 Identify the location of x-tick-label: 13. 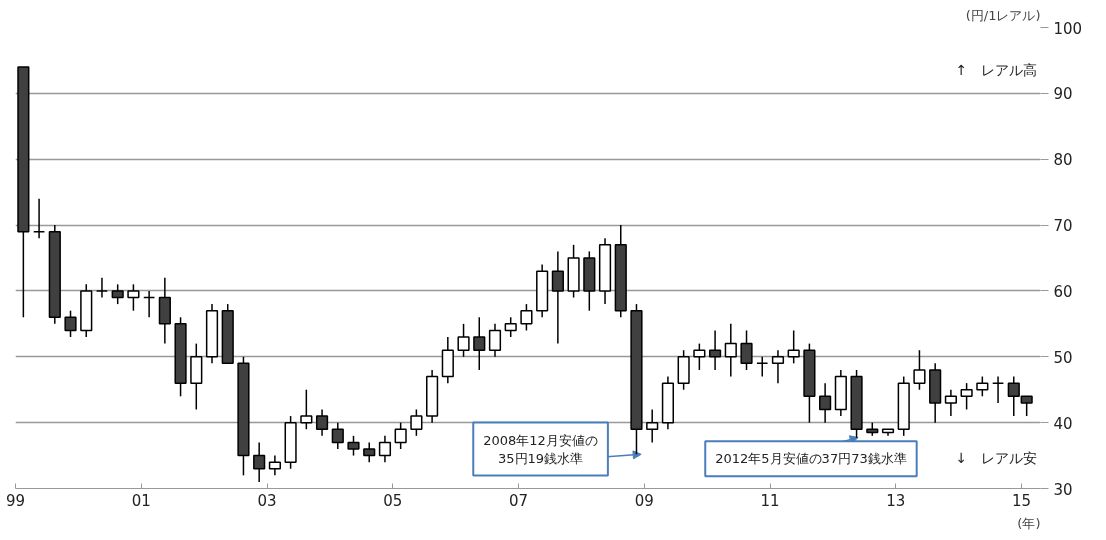
(896, 500).